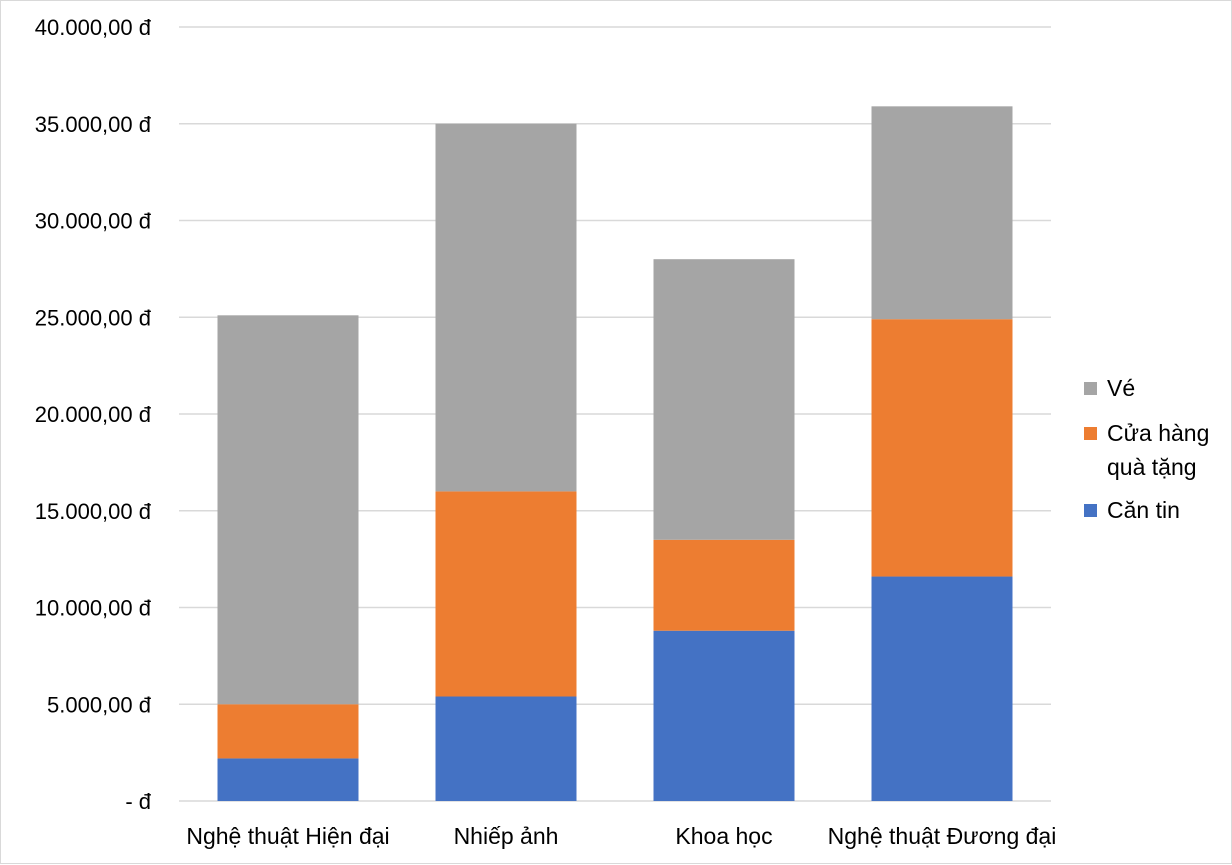 The height and width of the screenshot is (865, 1232). What do you see at coordinates (1146, 449) in the screenshot?
I see `legend: Vé Cửa hàng quà tặng Căn tin` at bounding box center [1146, 449].